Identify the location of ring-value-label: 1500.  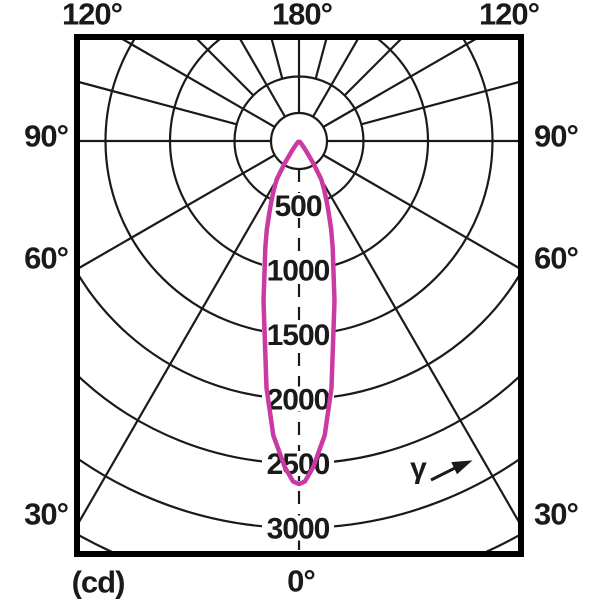
(298, 335).